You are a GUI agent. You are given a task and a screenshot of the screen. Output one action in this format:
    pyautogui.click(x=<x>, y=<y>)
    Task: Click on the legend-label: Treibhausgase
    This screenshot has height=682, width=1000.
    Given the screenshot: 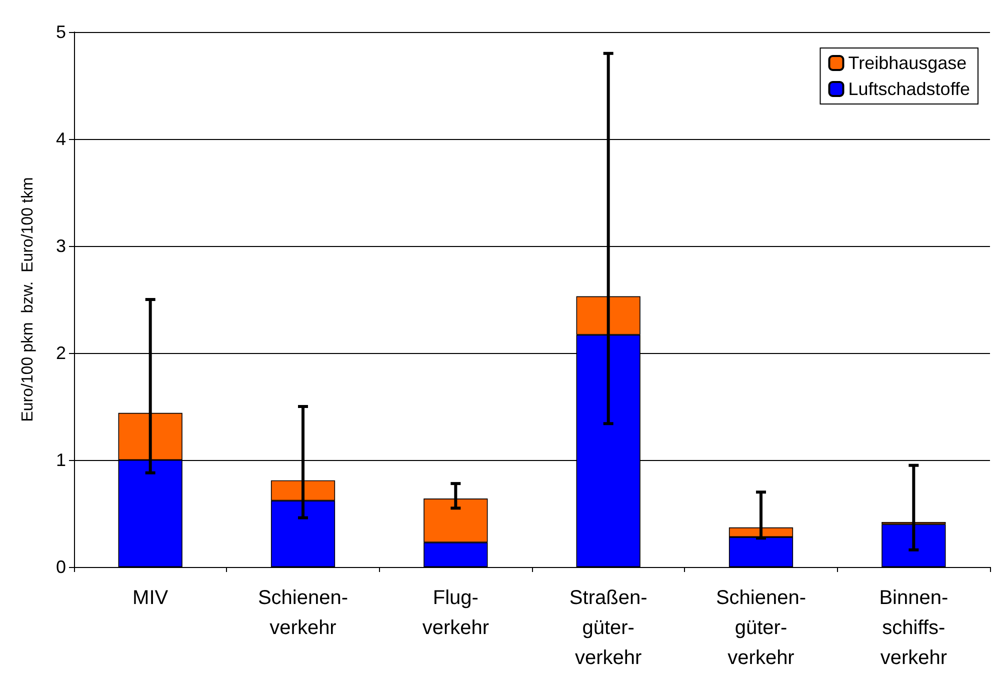 What is the action you would take?
    pyautogui.click(x=907, y=63)
    